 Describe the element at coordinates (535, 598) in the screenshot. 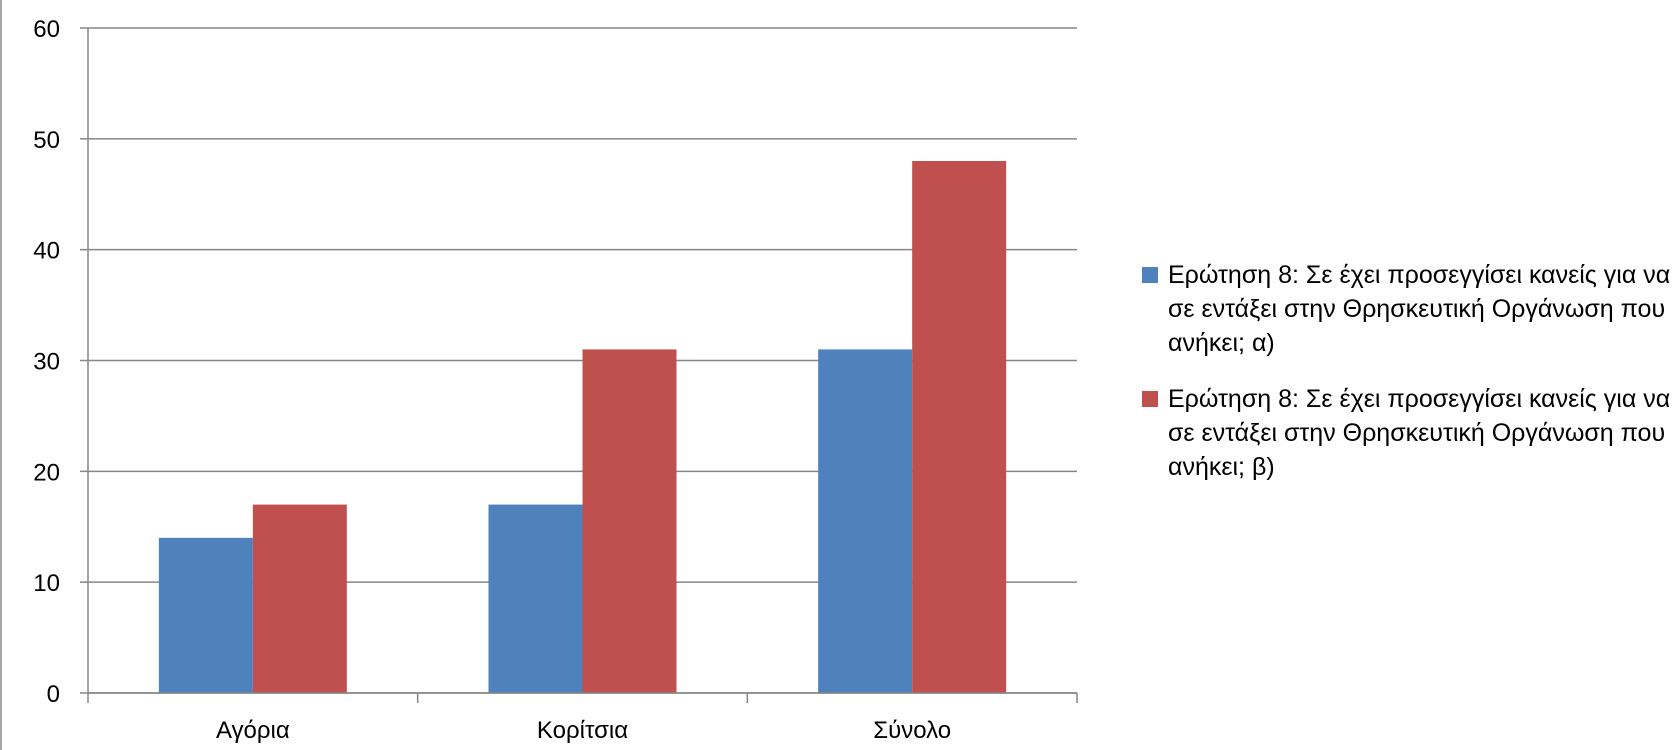

I see `bar-series-1-Κορίτσια` at that location.